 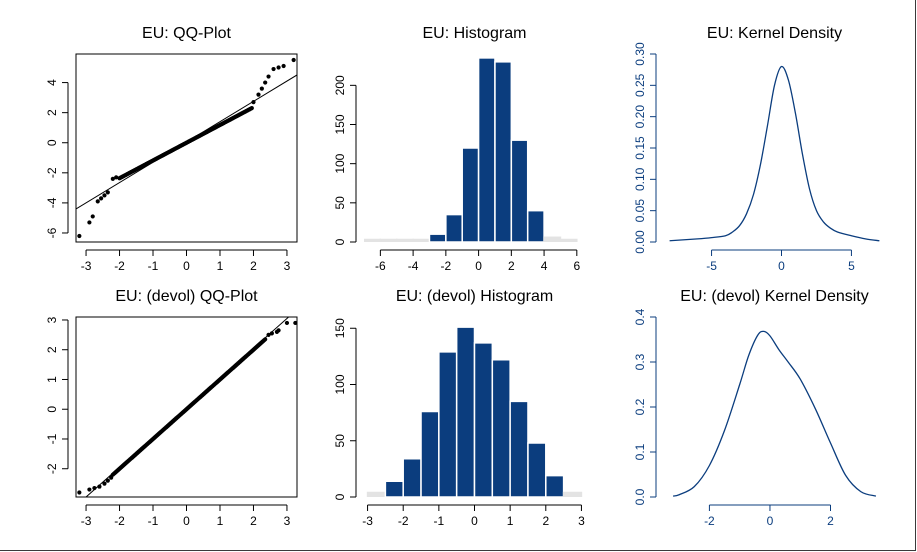 I want to click on chart-title: EU: (devol) QQ-Plot, so click(x=186, y=296).